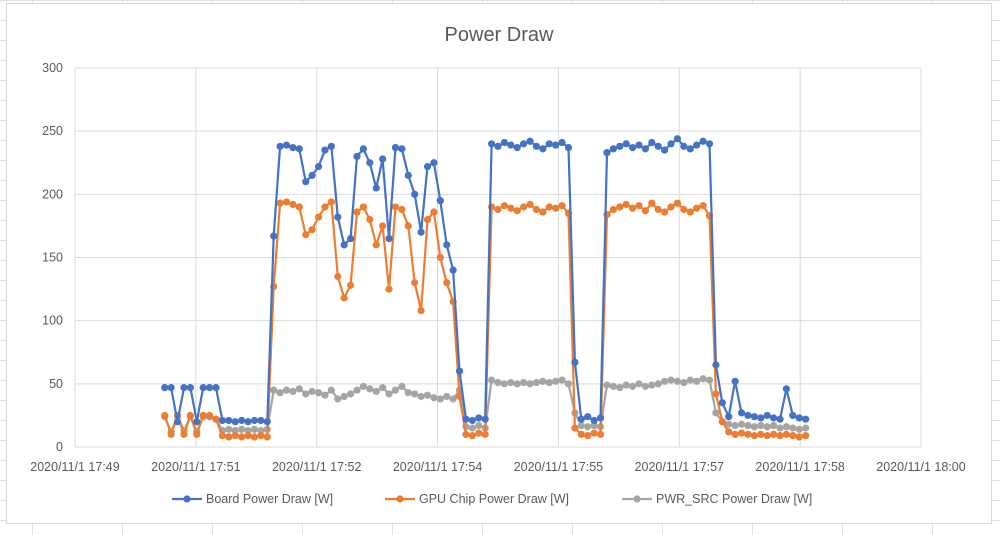 The width and height of the screenshot is (1000, 535). I want to click on x-tick-label: 2020/11/1 18:00, so click(920, 467).